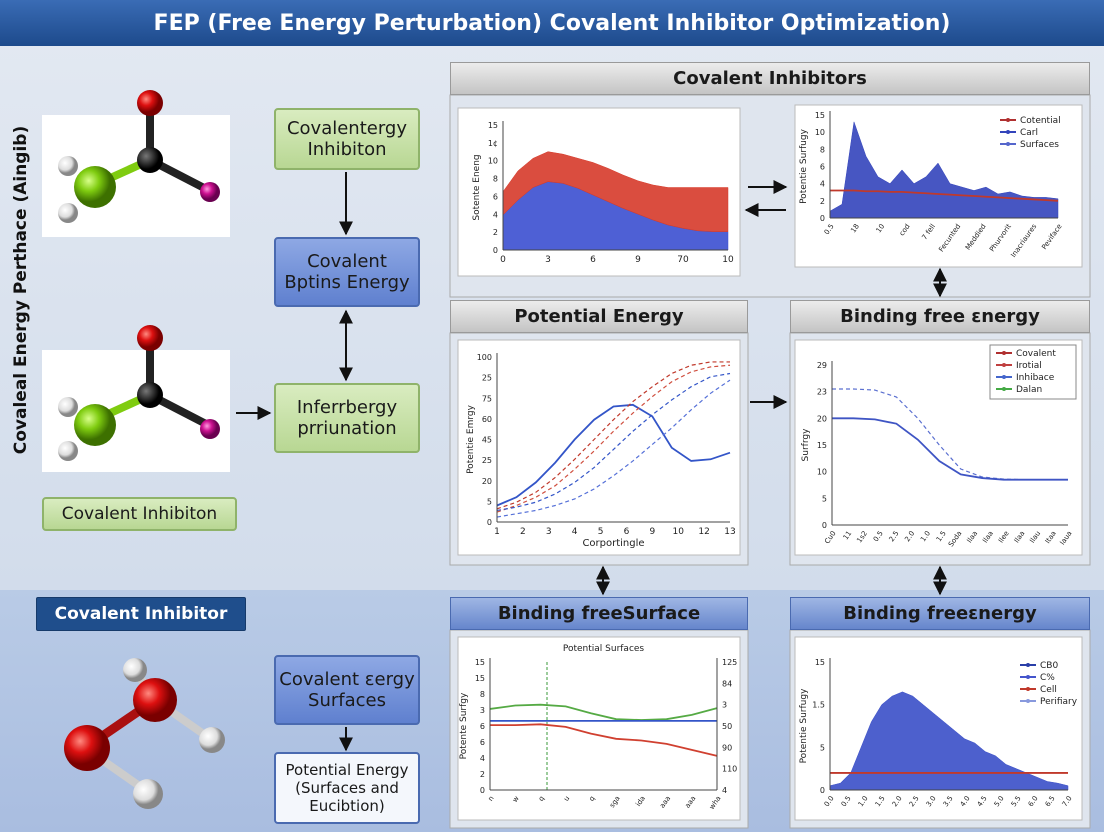  I want to click on legend-label: Carl, so click(1029, 133).